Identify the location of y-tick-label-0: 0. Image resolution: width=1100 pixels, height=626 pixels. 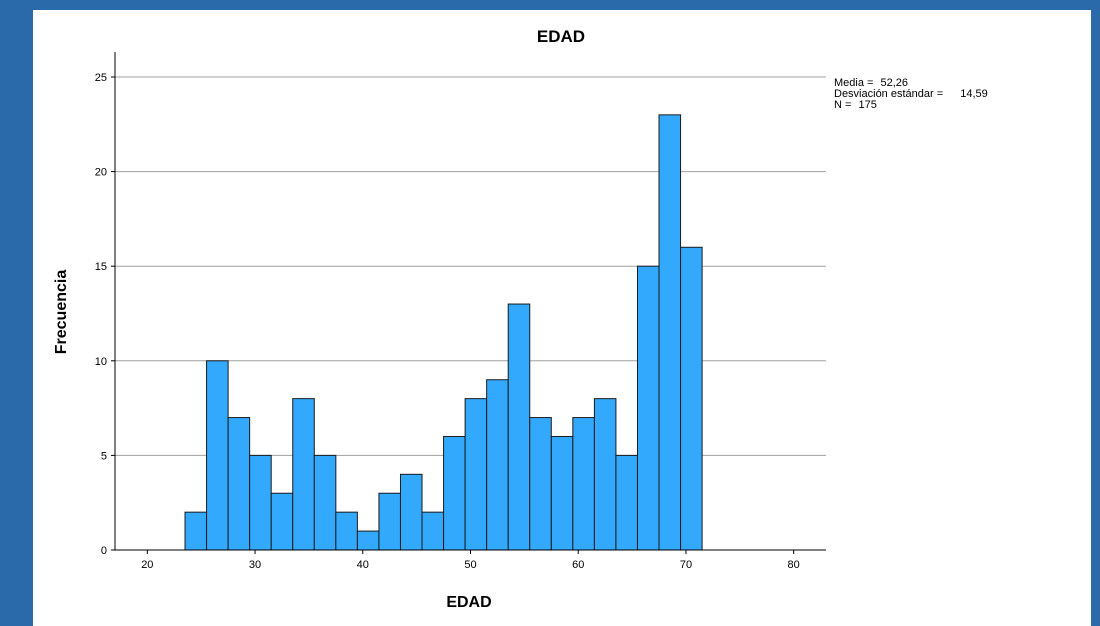
(104, 551).